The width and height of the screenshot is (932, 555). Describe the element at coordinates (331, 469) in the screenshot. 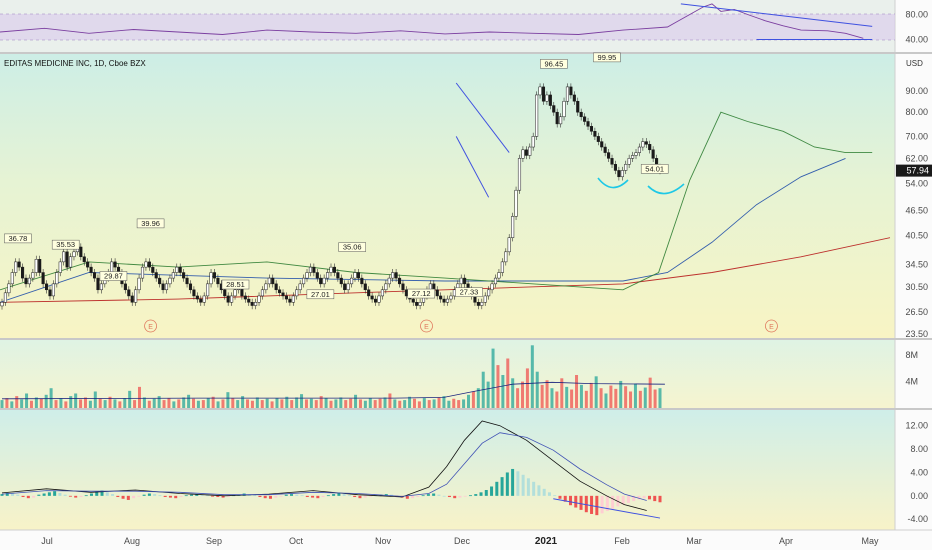

I see `macd-layer` at that location.